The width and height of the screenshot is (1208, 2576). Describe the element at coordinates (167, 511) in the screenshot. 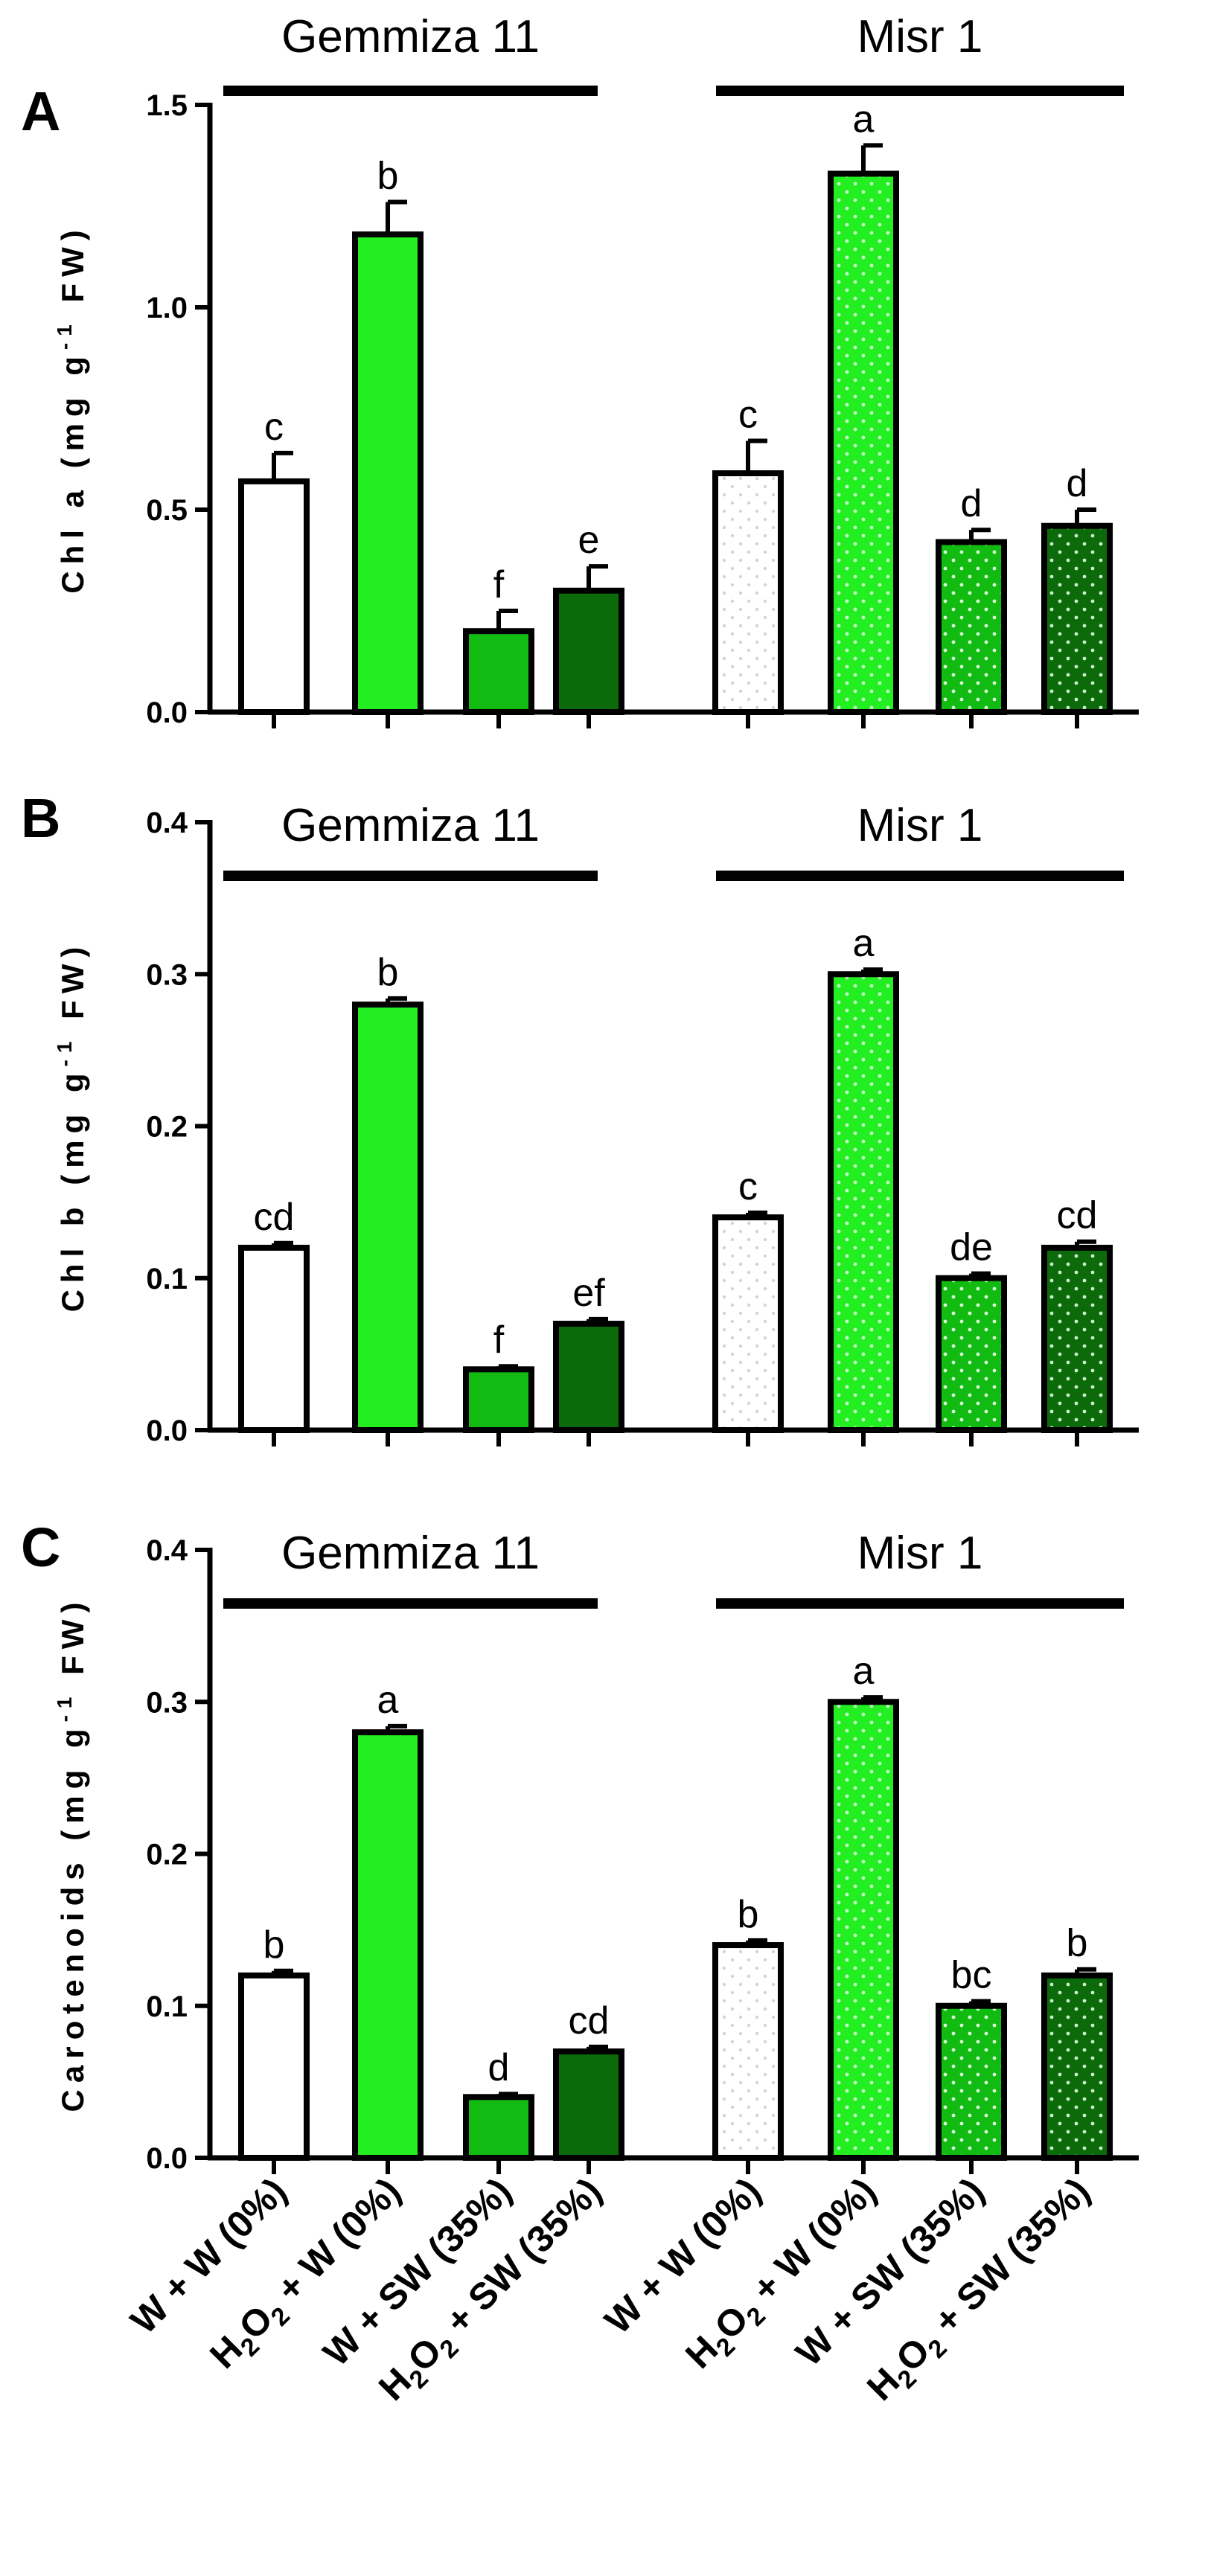

I see `y-tick-label: 0.5` at that location.